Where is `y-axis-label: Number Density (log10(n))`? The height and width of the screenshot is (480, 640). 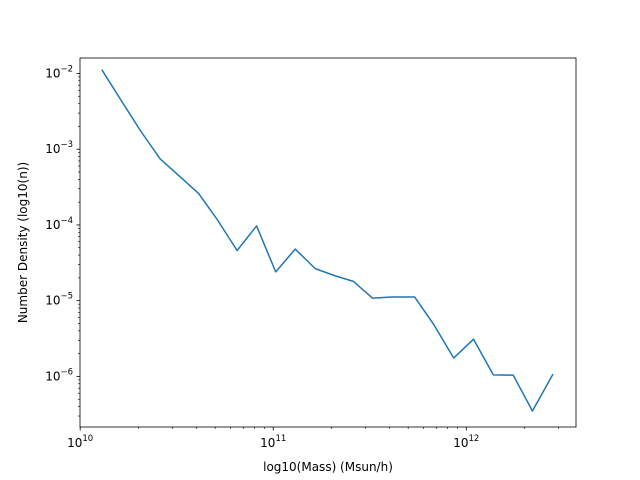
y-axis-label: Number Density (log10(n)) is located at coordinates (23, 242).